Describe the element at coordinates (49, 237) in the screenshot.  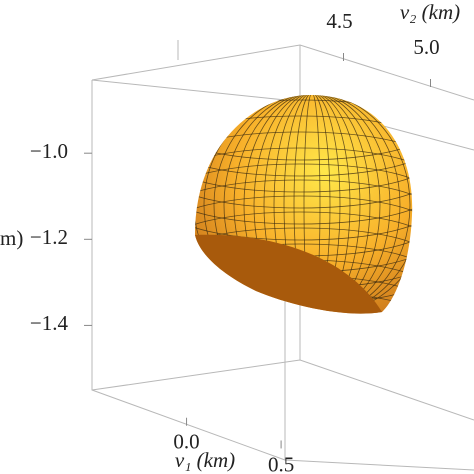
I see `z-tick-label: −1.2` at that location.